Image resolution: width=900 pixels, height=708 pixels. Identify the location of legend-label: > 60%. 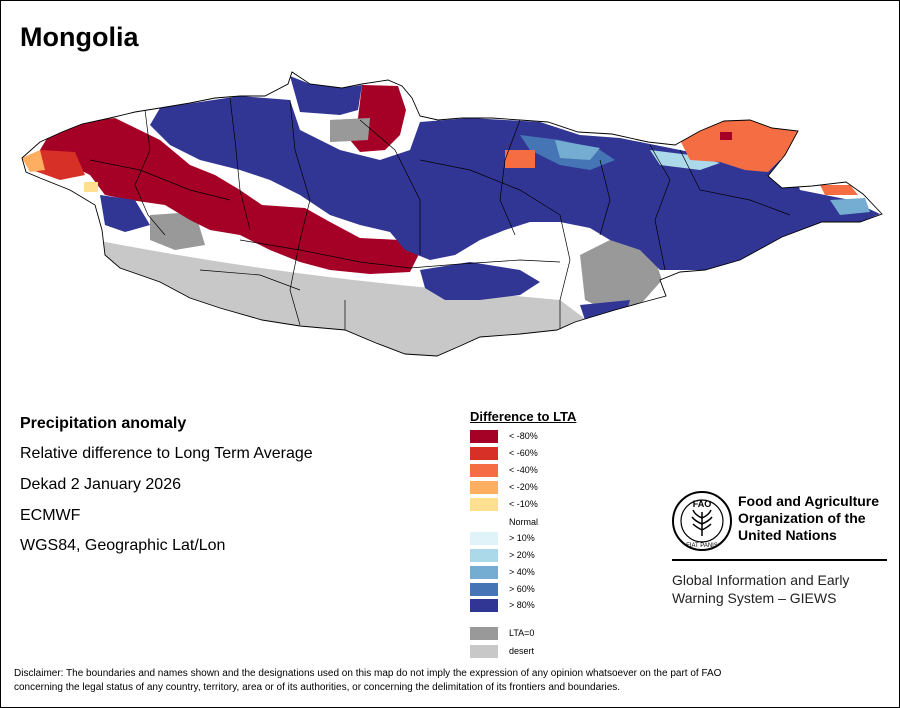
(522, 589).